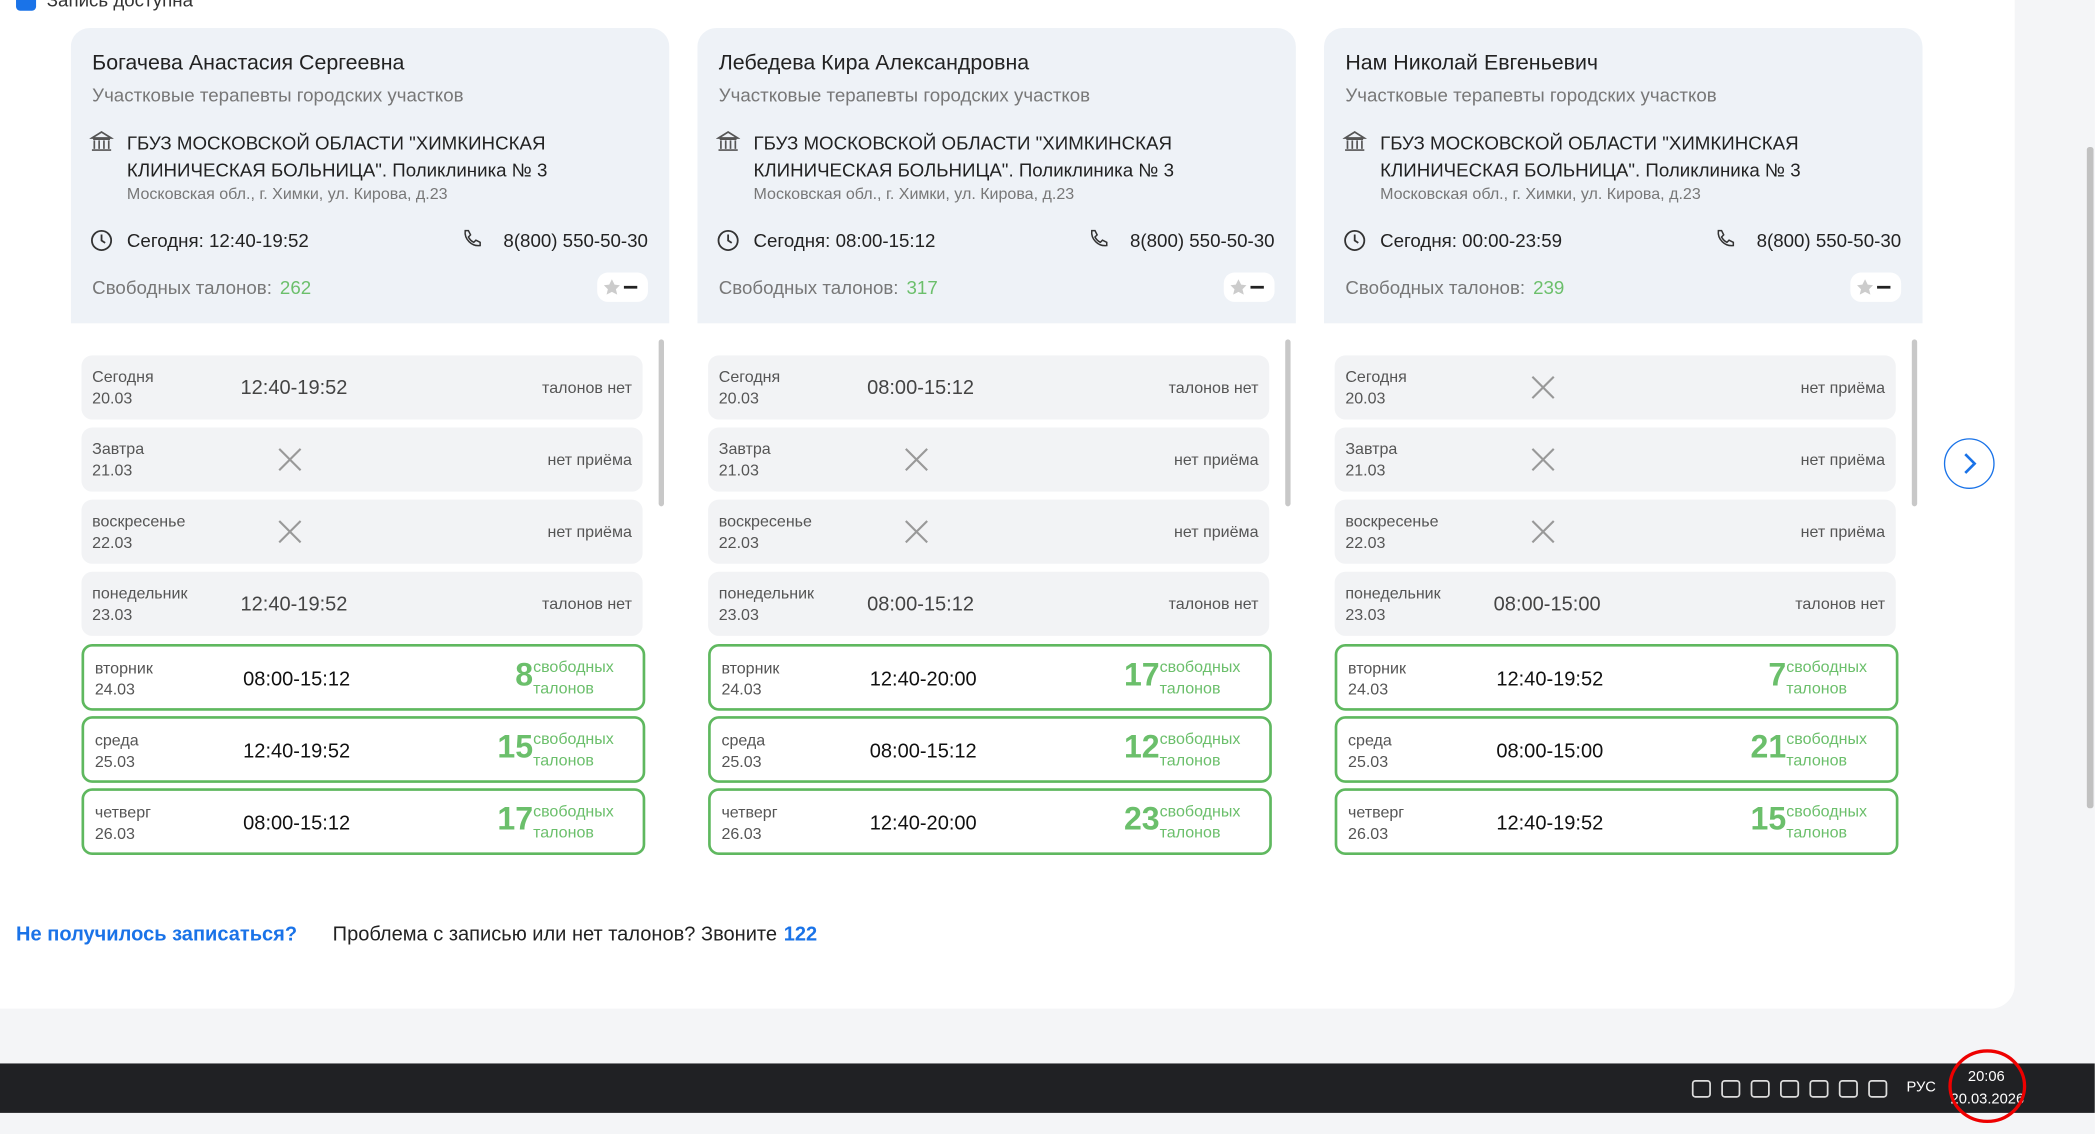  What do you see at coordinates (118, 449) in the screenshot?
I see `weekday: Завтра` at bounding box center [118, 449].